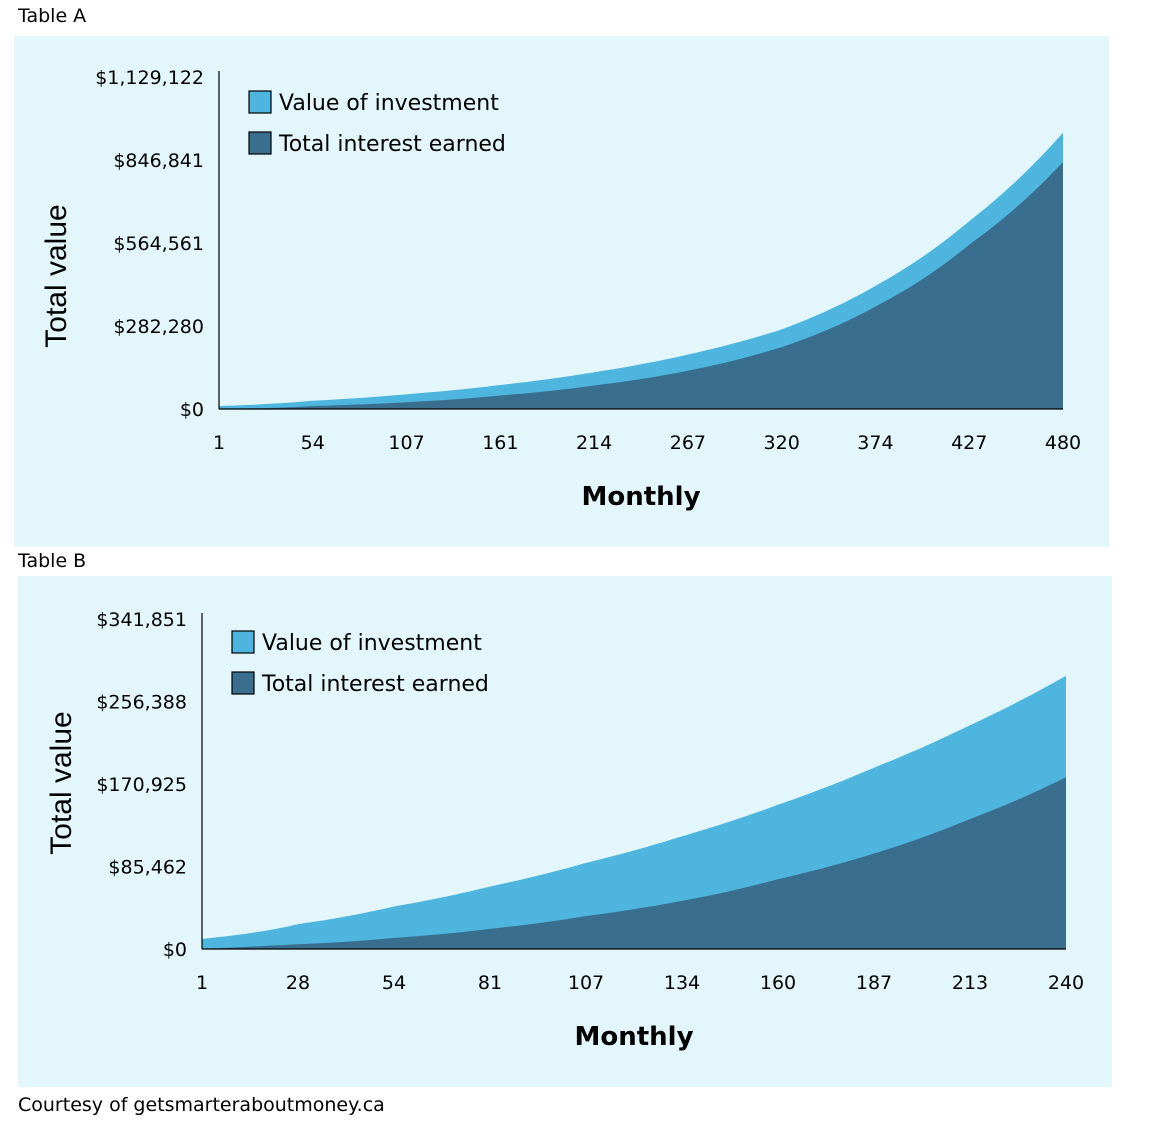 The width and height of the screenshot is (1150, 1130). Describe the element at coordinates (778, 983) in the screenshot. I see `chart1-x-tick-label: 160` at that location.